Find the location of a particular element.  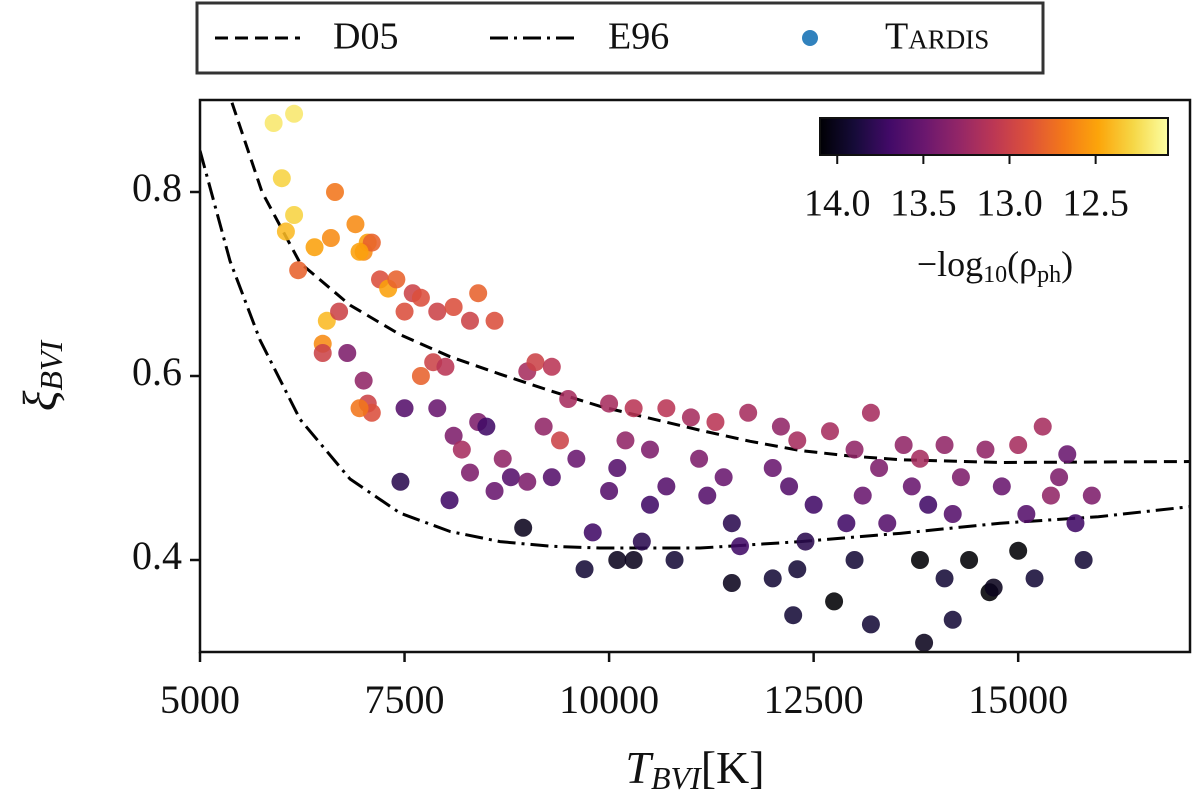

colorbar is located at coordinates (994, 136).